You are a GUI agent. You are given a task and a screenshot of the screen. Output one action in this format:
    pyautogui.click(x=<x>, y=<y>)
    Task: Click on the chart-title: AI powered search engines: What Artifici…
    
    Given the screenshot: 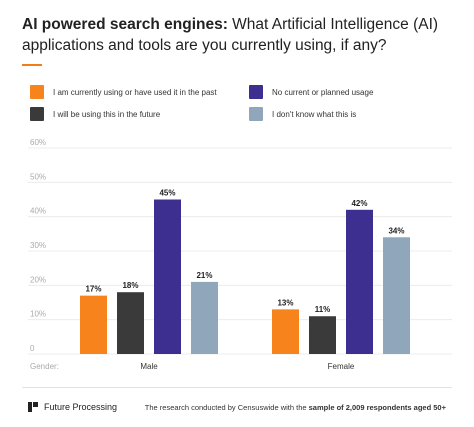 What is the action you would take?
    pyautogui.click(x=242, y=35)
    